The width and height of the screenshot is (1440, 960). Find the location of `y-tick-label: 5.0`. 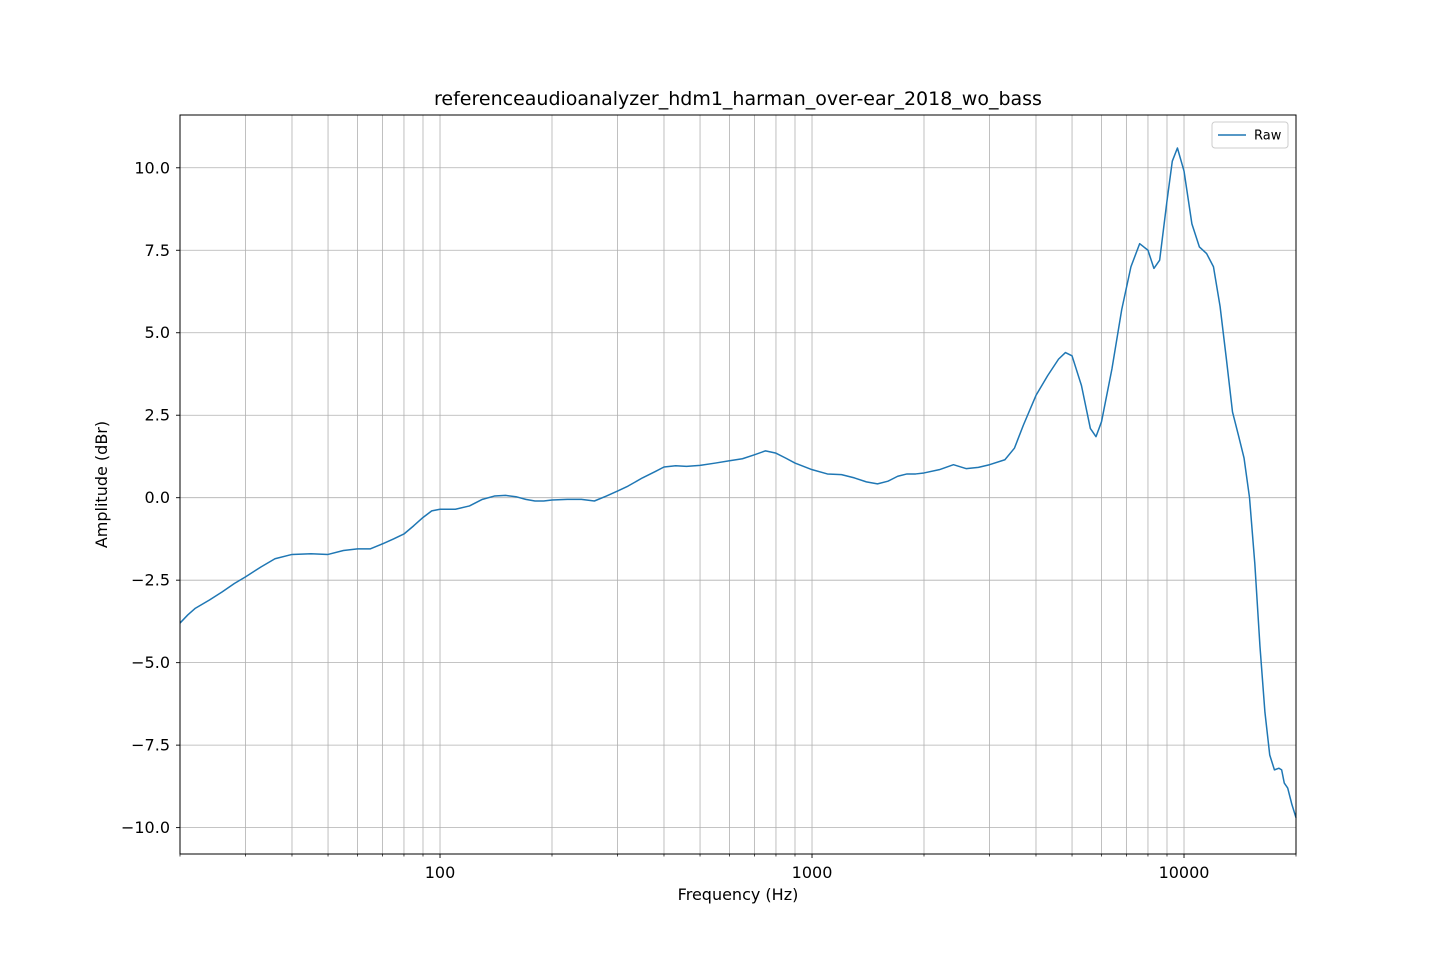

y-tick-label: 5.0 is located at coordinates (157, 332).